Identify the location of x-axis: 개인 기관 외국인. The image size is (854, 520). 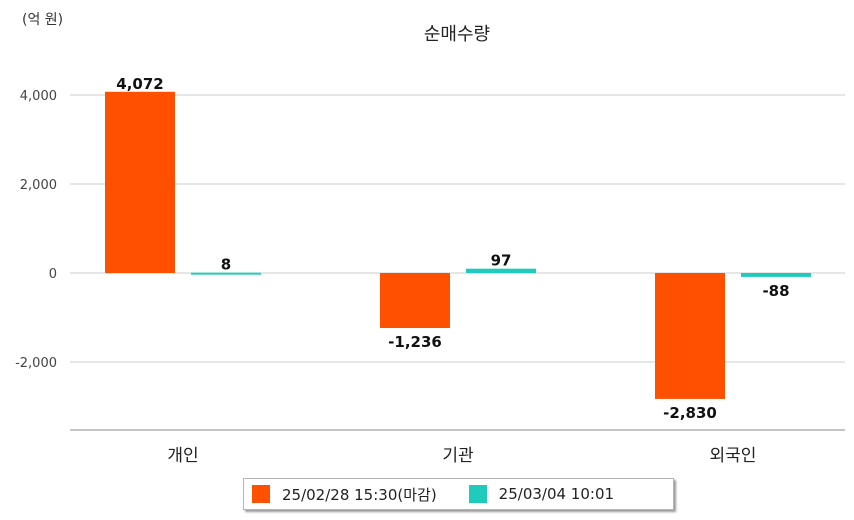
(457, 447).